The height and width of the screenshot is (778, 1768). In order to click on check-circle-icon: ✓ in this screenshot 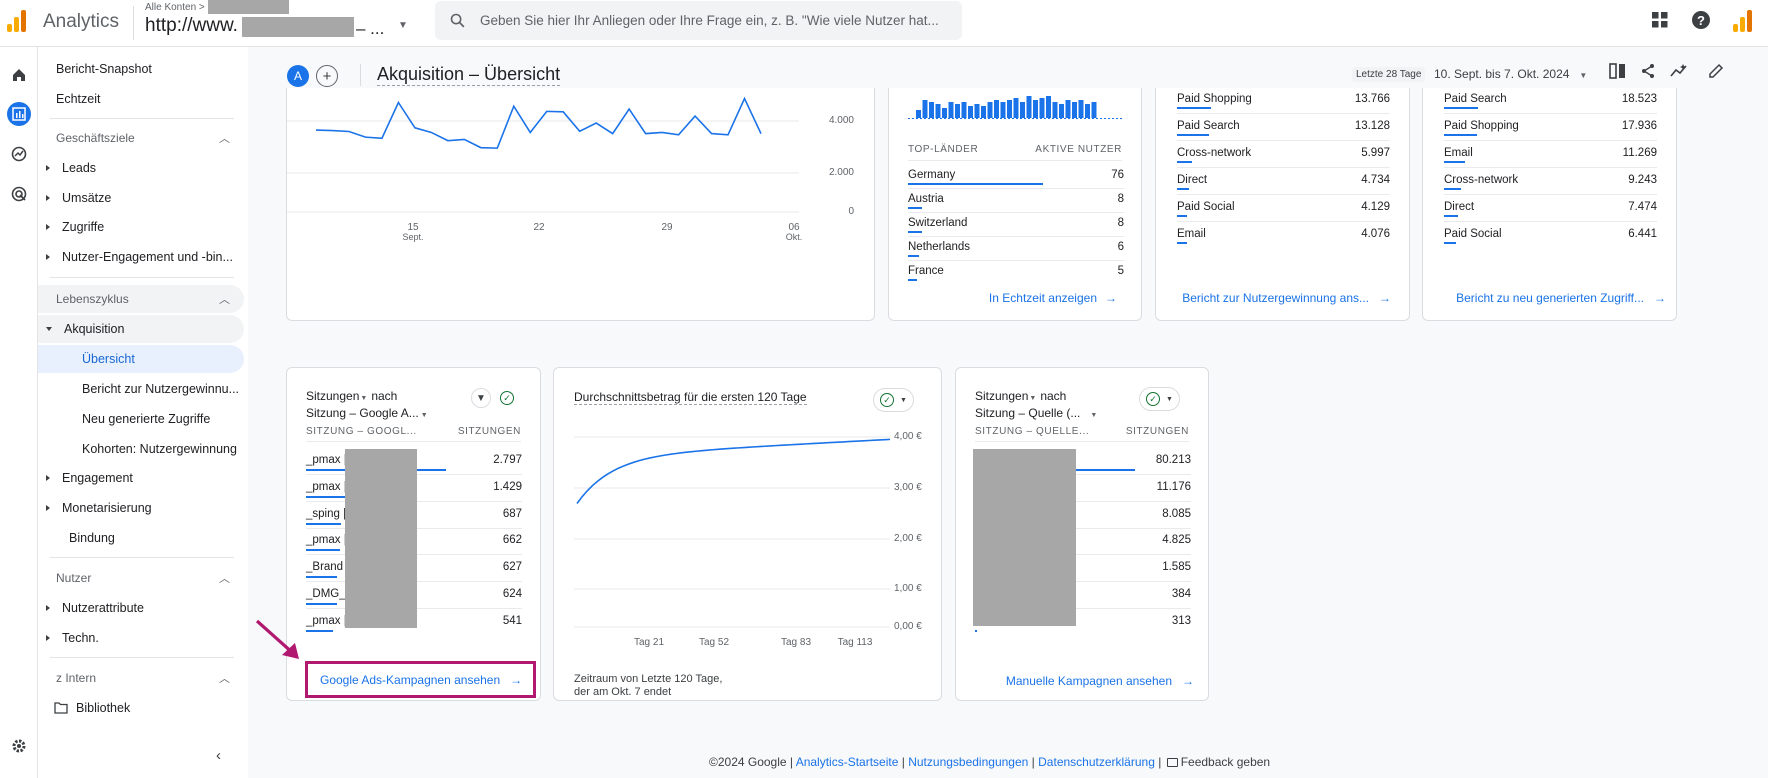, I will do `click(1153, 399)`.